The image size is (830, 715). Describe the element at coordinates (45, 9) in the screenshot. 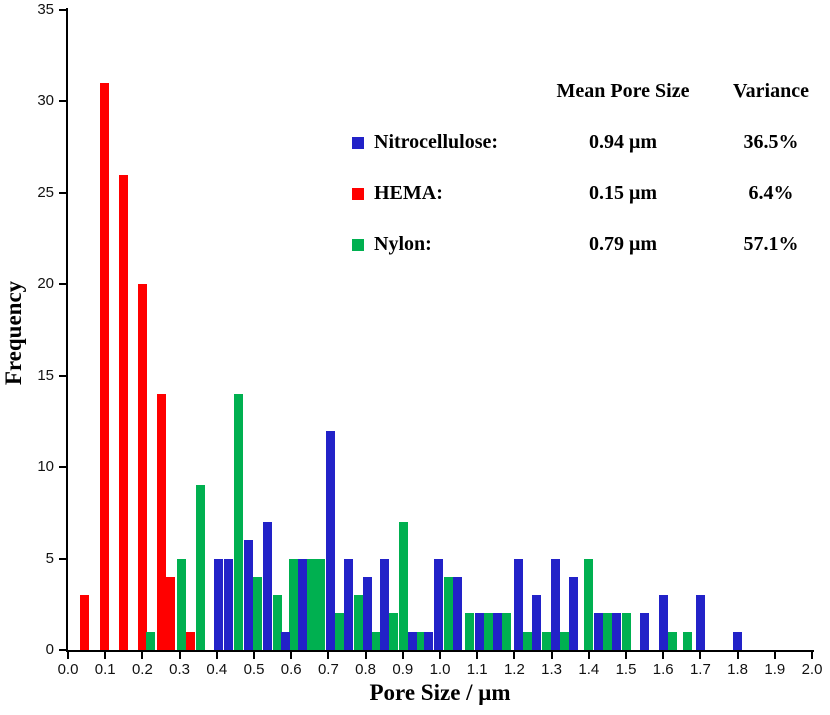

I see `y-tick-label: 35` at that location.